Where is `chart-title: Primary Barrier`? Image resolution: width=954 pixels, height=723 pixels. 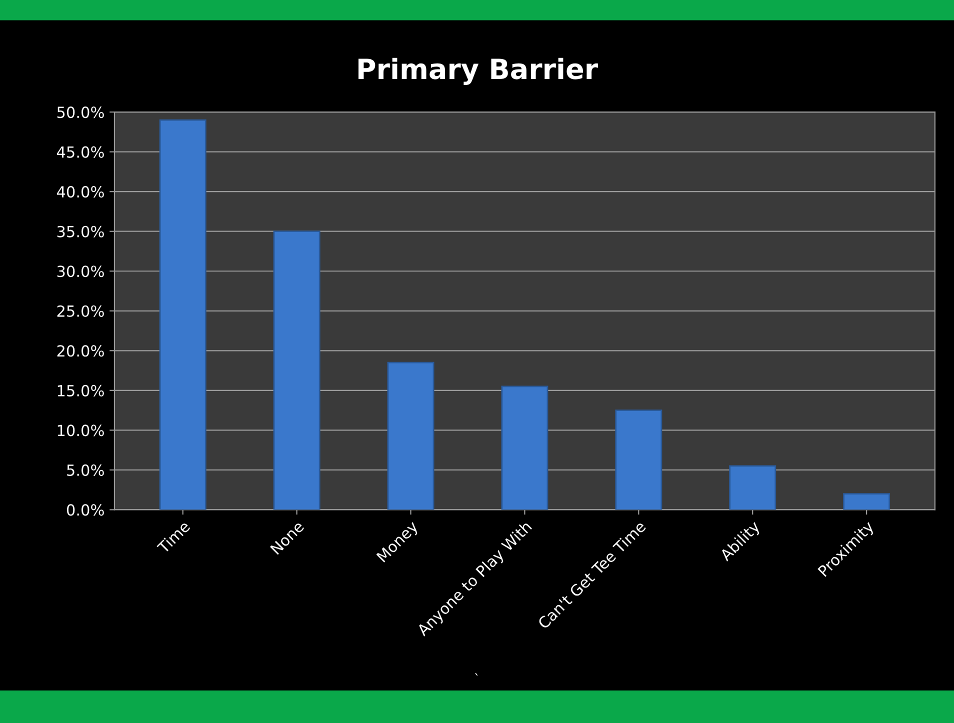 chart-title: Primary Barrier is located at coordinates (478, 71).